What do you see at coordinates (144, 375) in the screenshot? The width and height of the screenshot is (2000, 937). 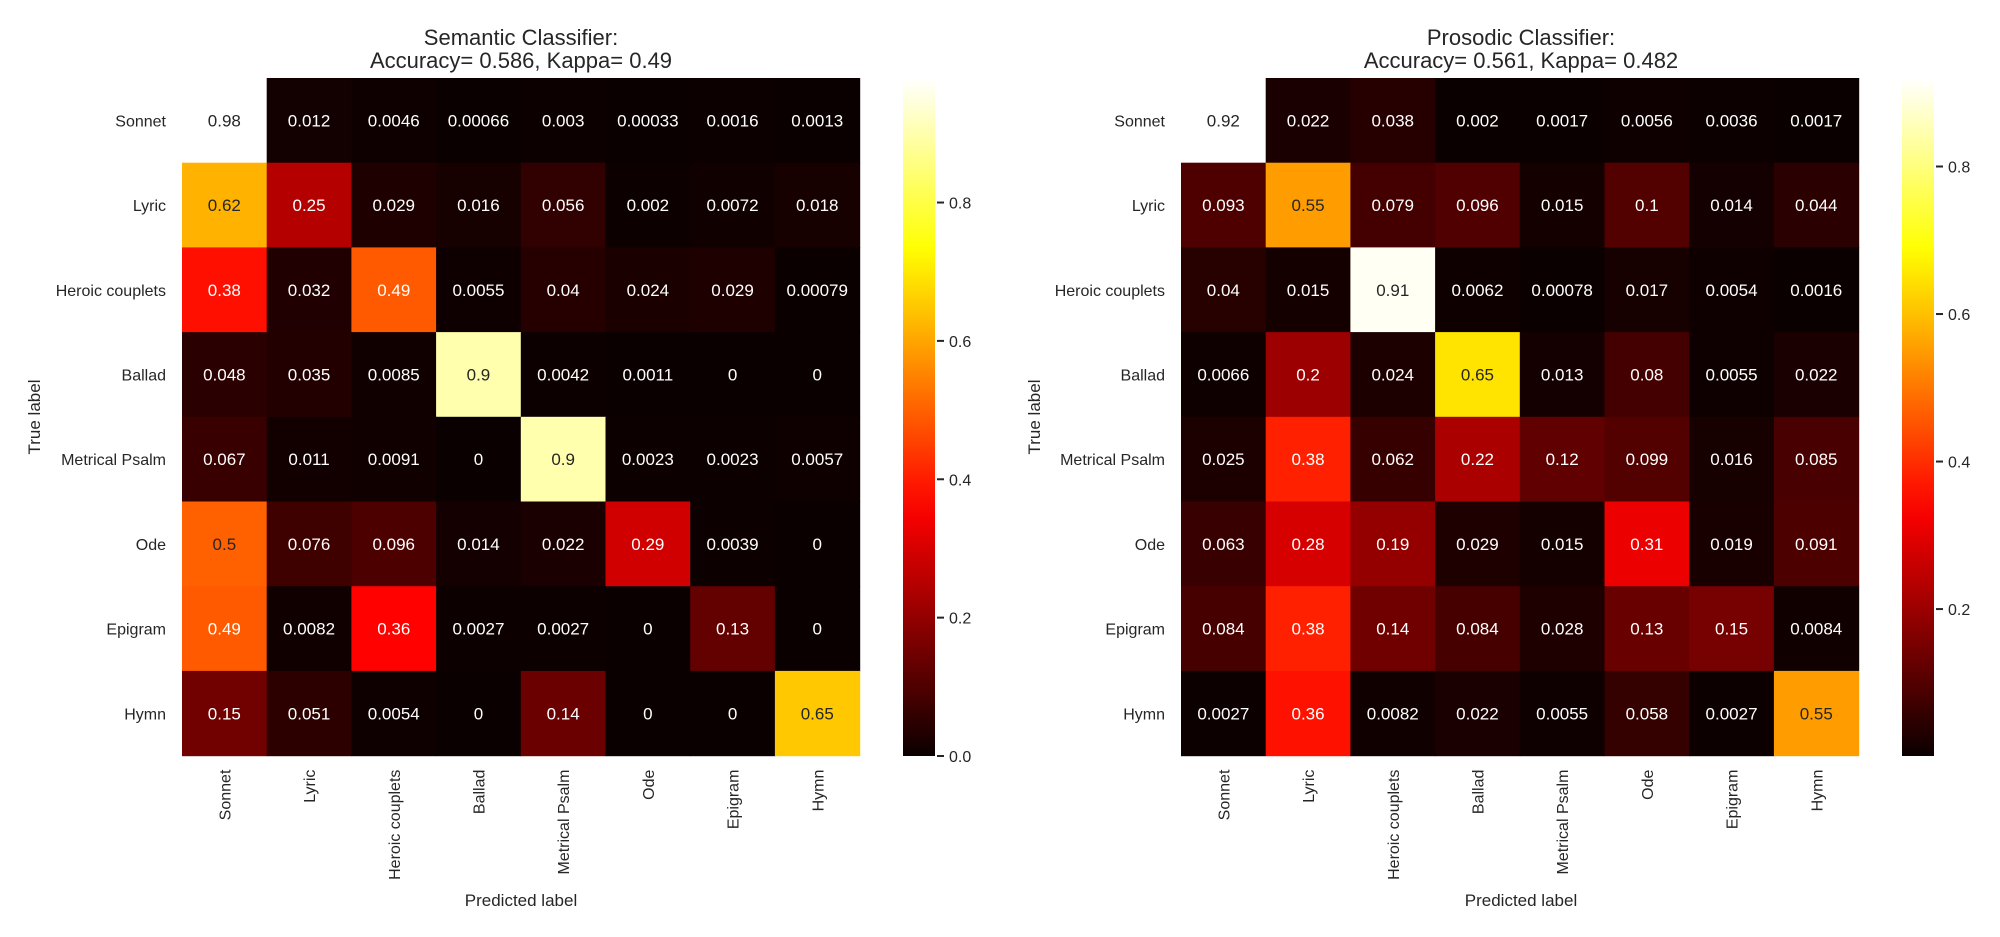 I see `y-tick-label: Ballad` at bounding box center [144, 375].